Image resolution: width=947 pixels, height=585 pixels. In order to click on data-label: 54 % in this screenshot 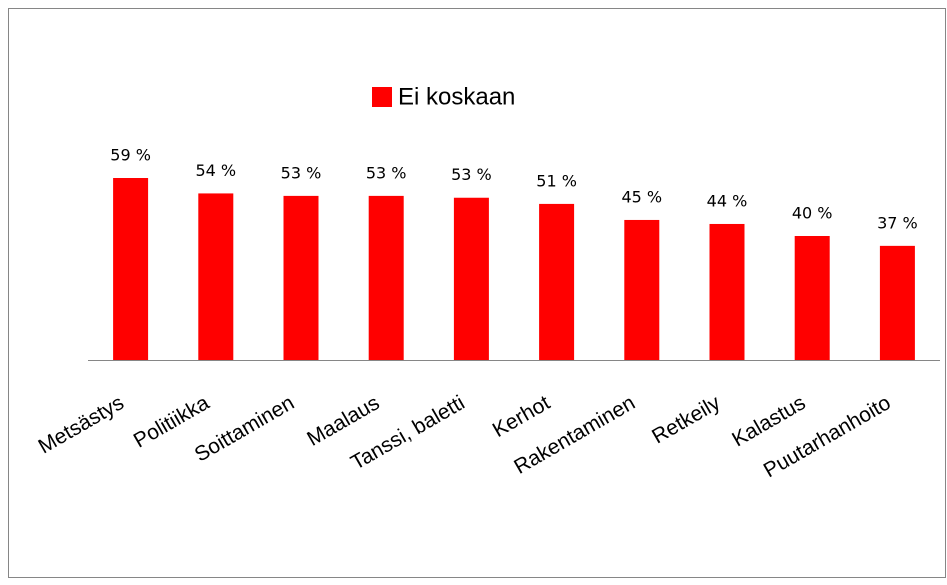, I will do `click(215, 170)`.